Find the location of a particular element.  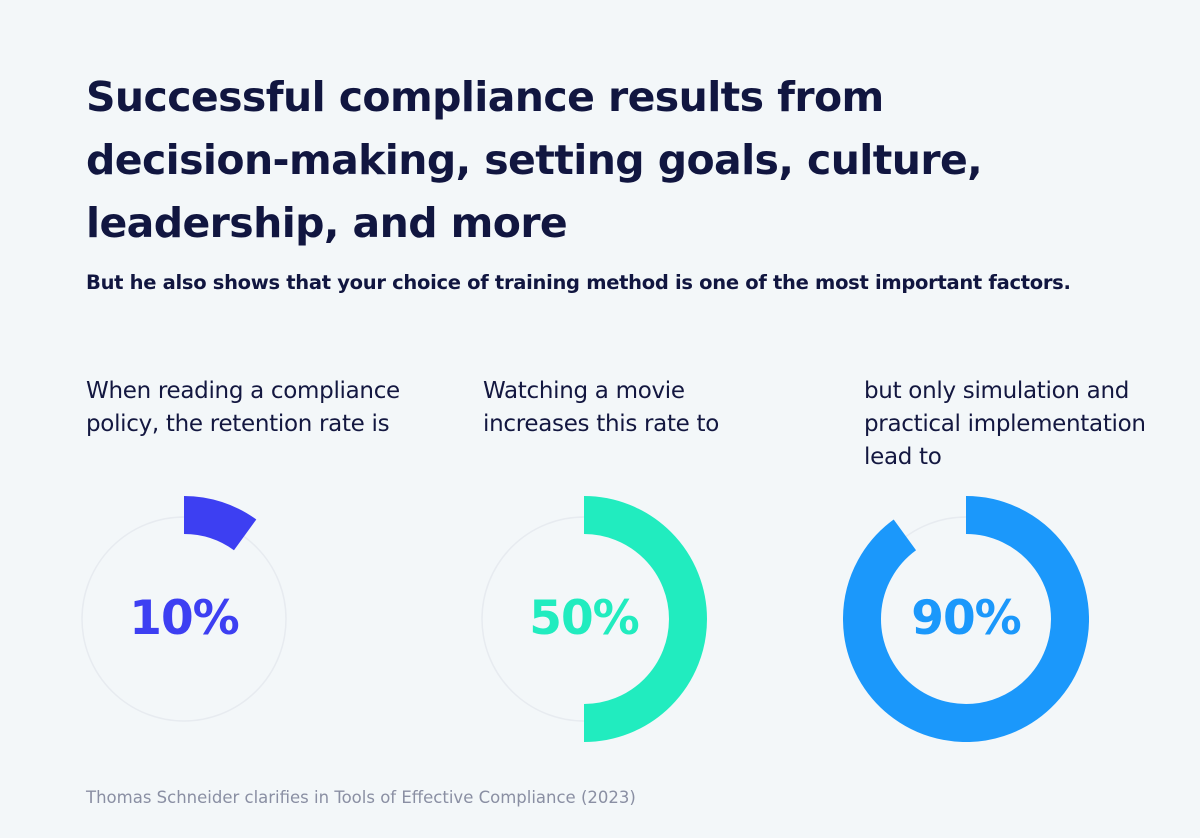

gauge-reading-chart is located at coordinates (184, 609).